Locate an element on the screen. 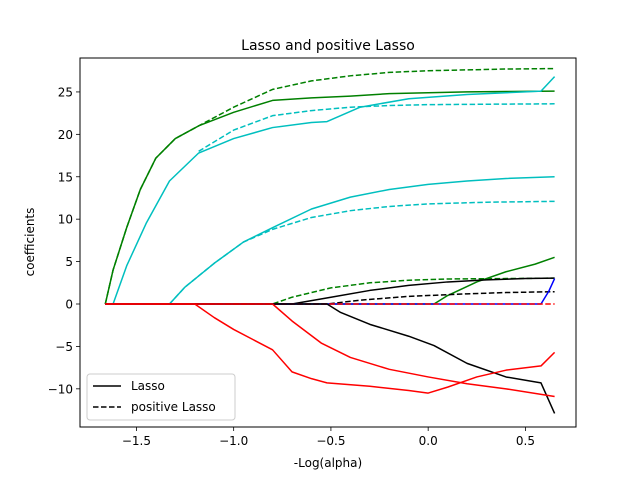 The width and height of the screenshot is (640, 480). x-axis-label: -Log(alpha) is located at coordinates (328, 463).